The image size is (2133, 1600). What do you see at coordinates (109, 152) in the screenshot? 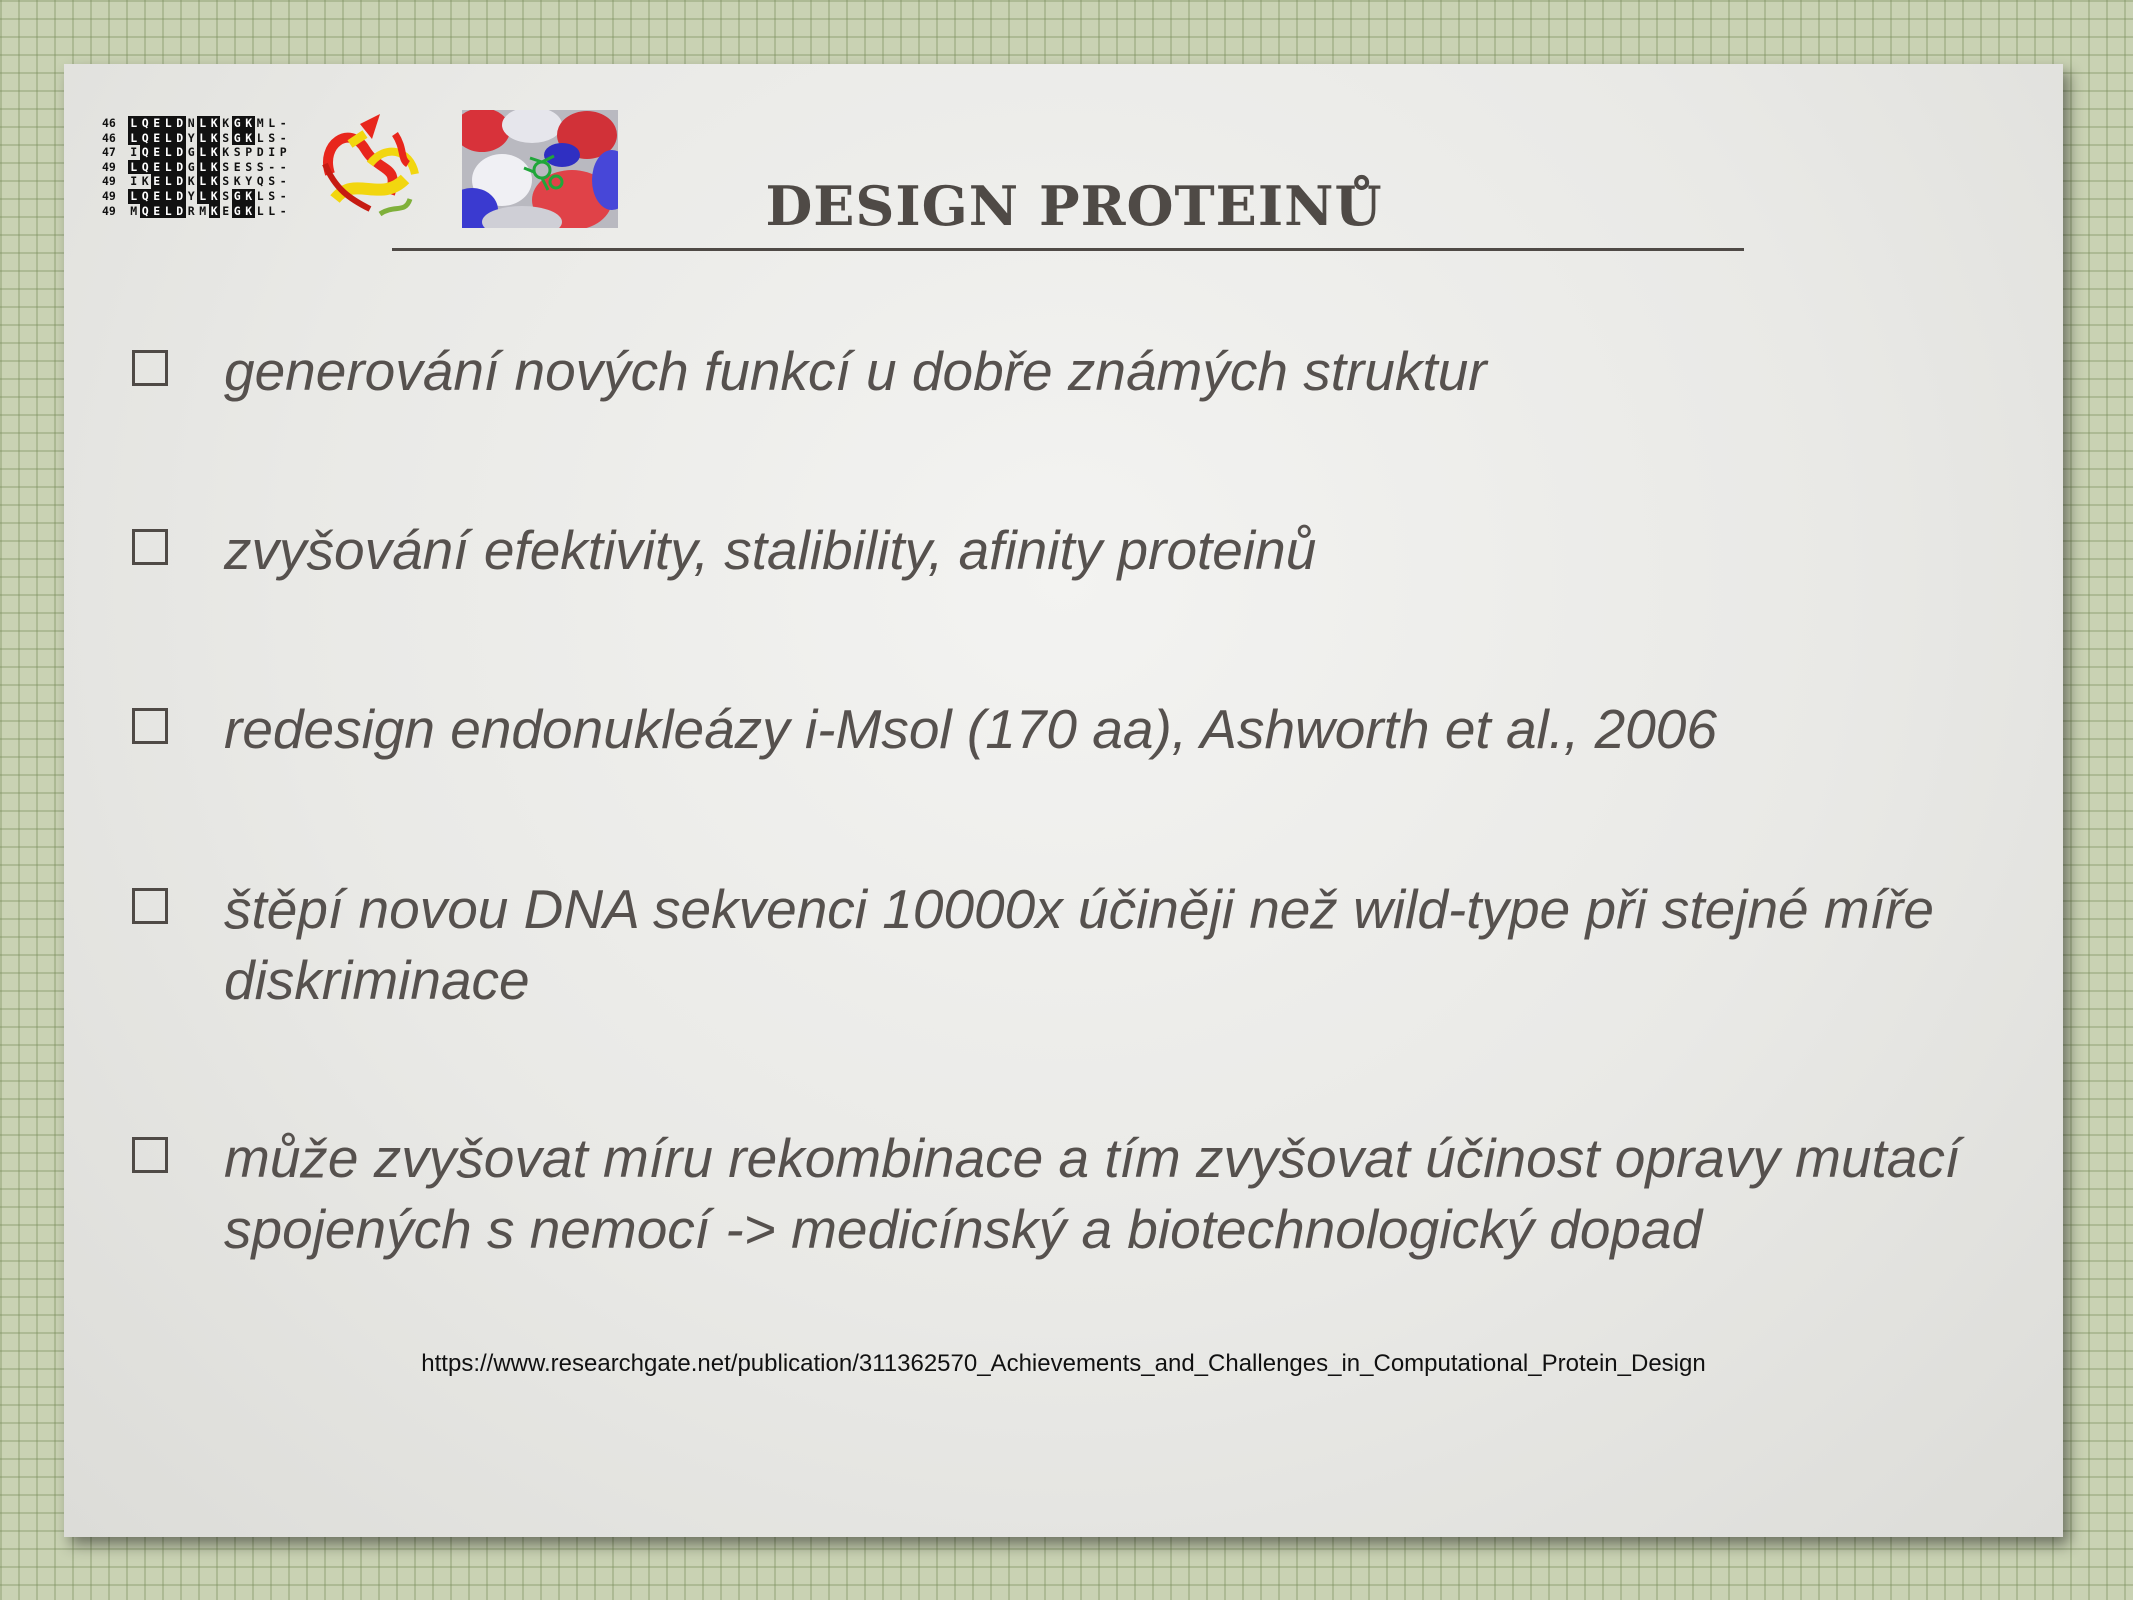
I see `alignment-position: 47` at bounding box center [109, 152].